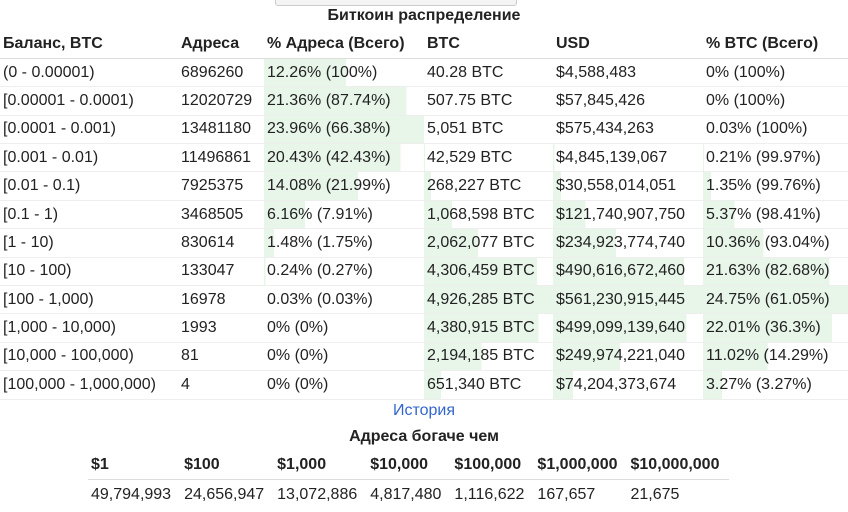 This screenshot has height=512, width=848. I want to click on cell: 21.36% (87.74%), so click(344, 101).